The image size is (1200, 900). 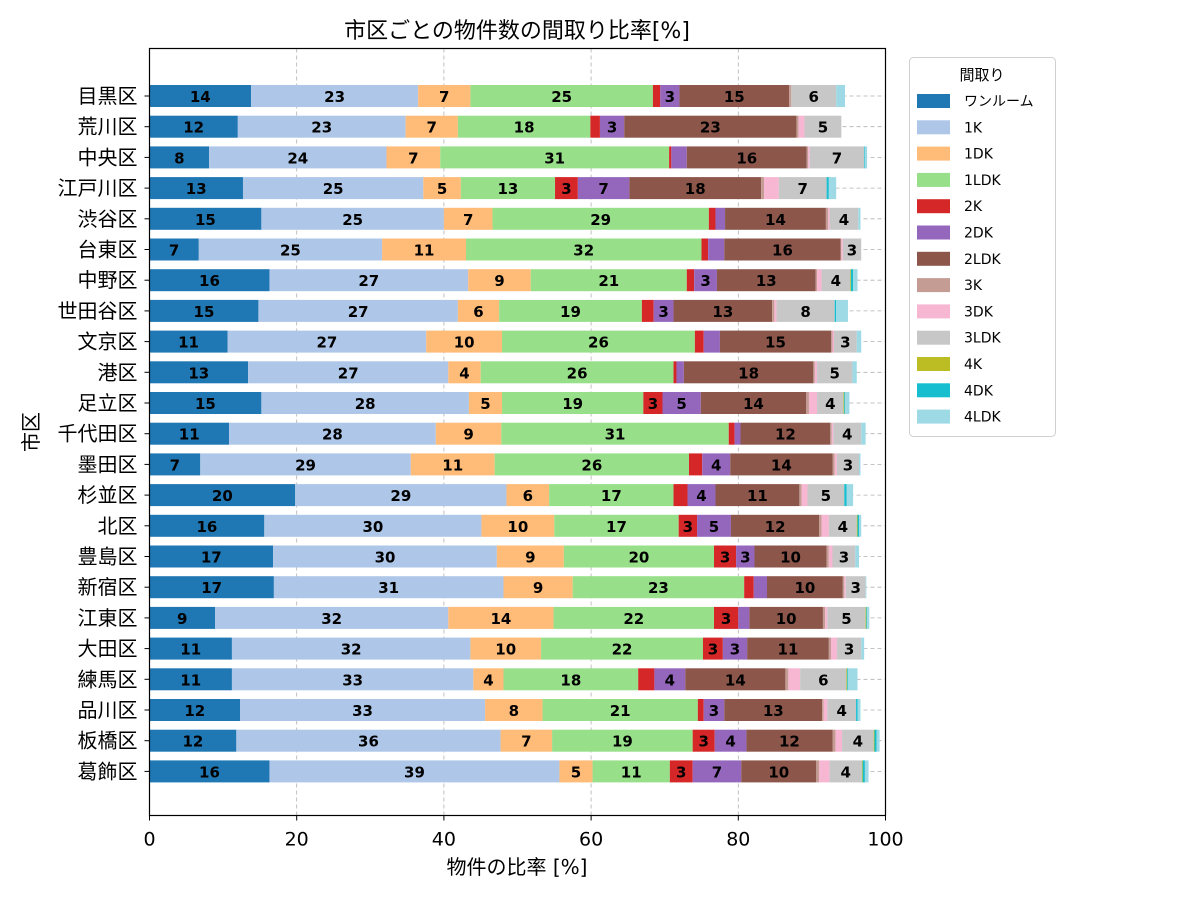 What do you see at coordinates (385, 558) in the screenshot?
I see `bar-value-label: 30` at bounding box center [385, 558].